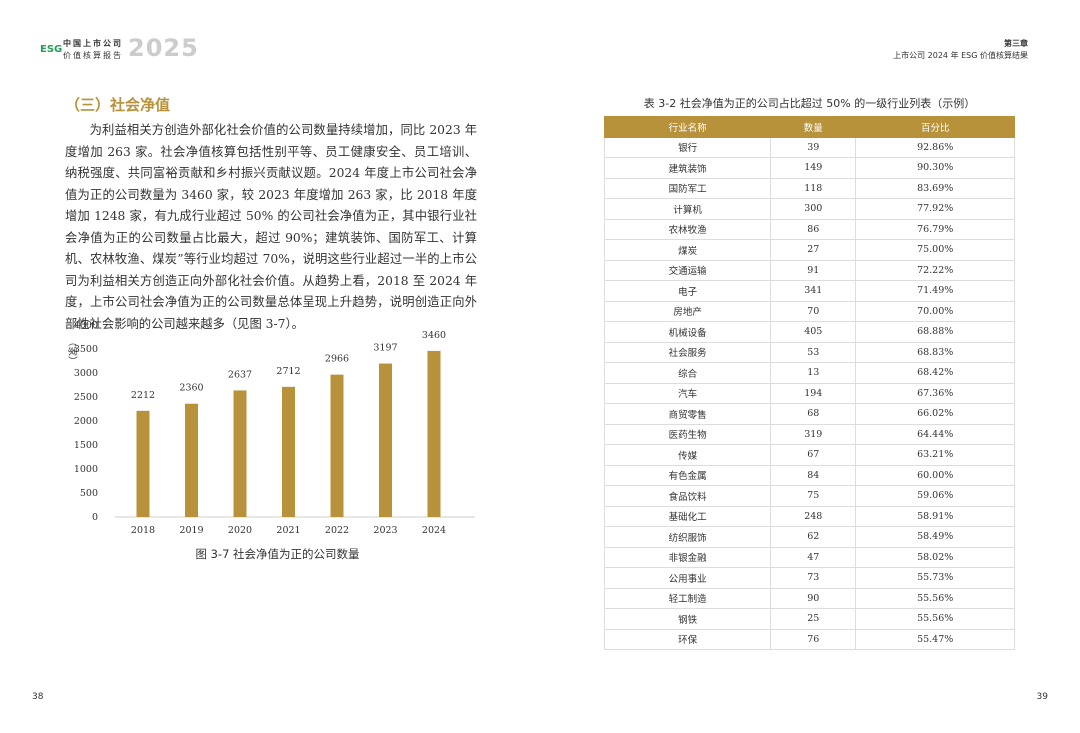 Image resolution: width=1080 pixels, height=733 pixels. What do you see at coordinates (813, 578) in the screenshot?
I see `table-cell: 73` at bounding box center [813, 578].